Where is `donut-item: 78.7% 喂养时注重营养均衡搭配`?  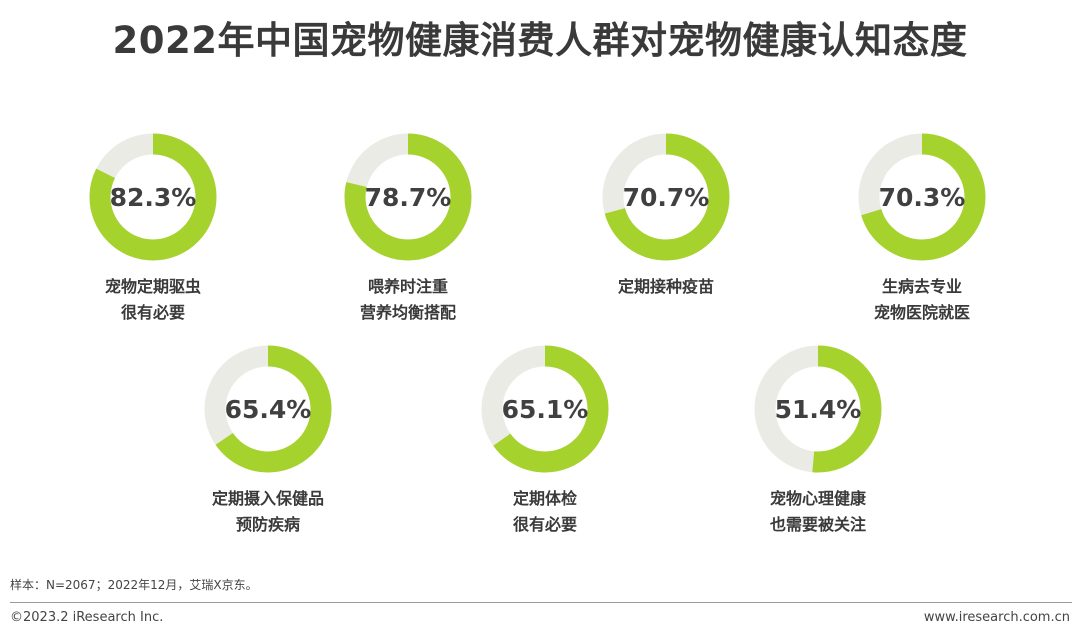 donut-item: 78.7% 喂养时注重营养均衡搭配 is located at coordinates (408, 228).